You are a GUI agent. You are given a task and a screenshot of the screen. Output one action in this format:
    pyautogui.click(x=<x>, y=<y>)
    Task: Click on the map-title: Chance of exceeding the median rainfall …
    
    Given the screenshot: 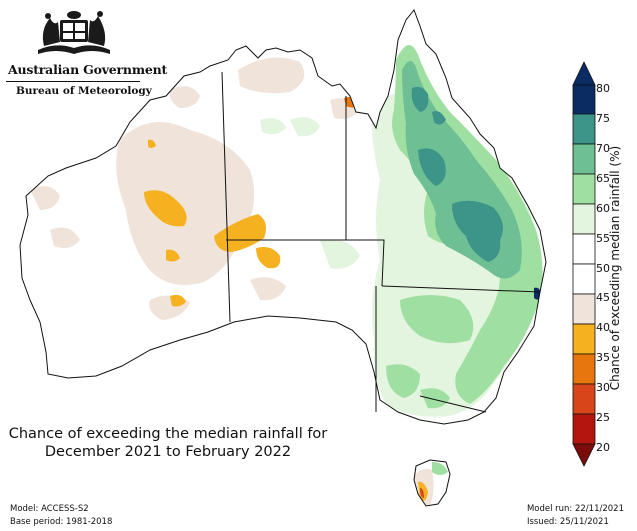 What is the action you would take?
    pyautogui.click(x=168, y=443)
    